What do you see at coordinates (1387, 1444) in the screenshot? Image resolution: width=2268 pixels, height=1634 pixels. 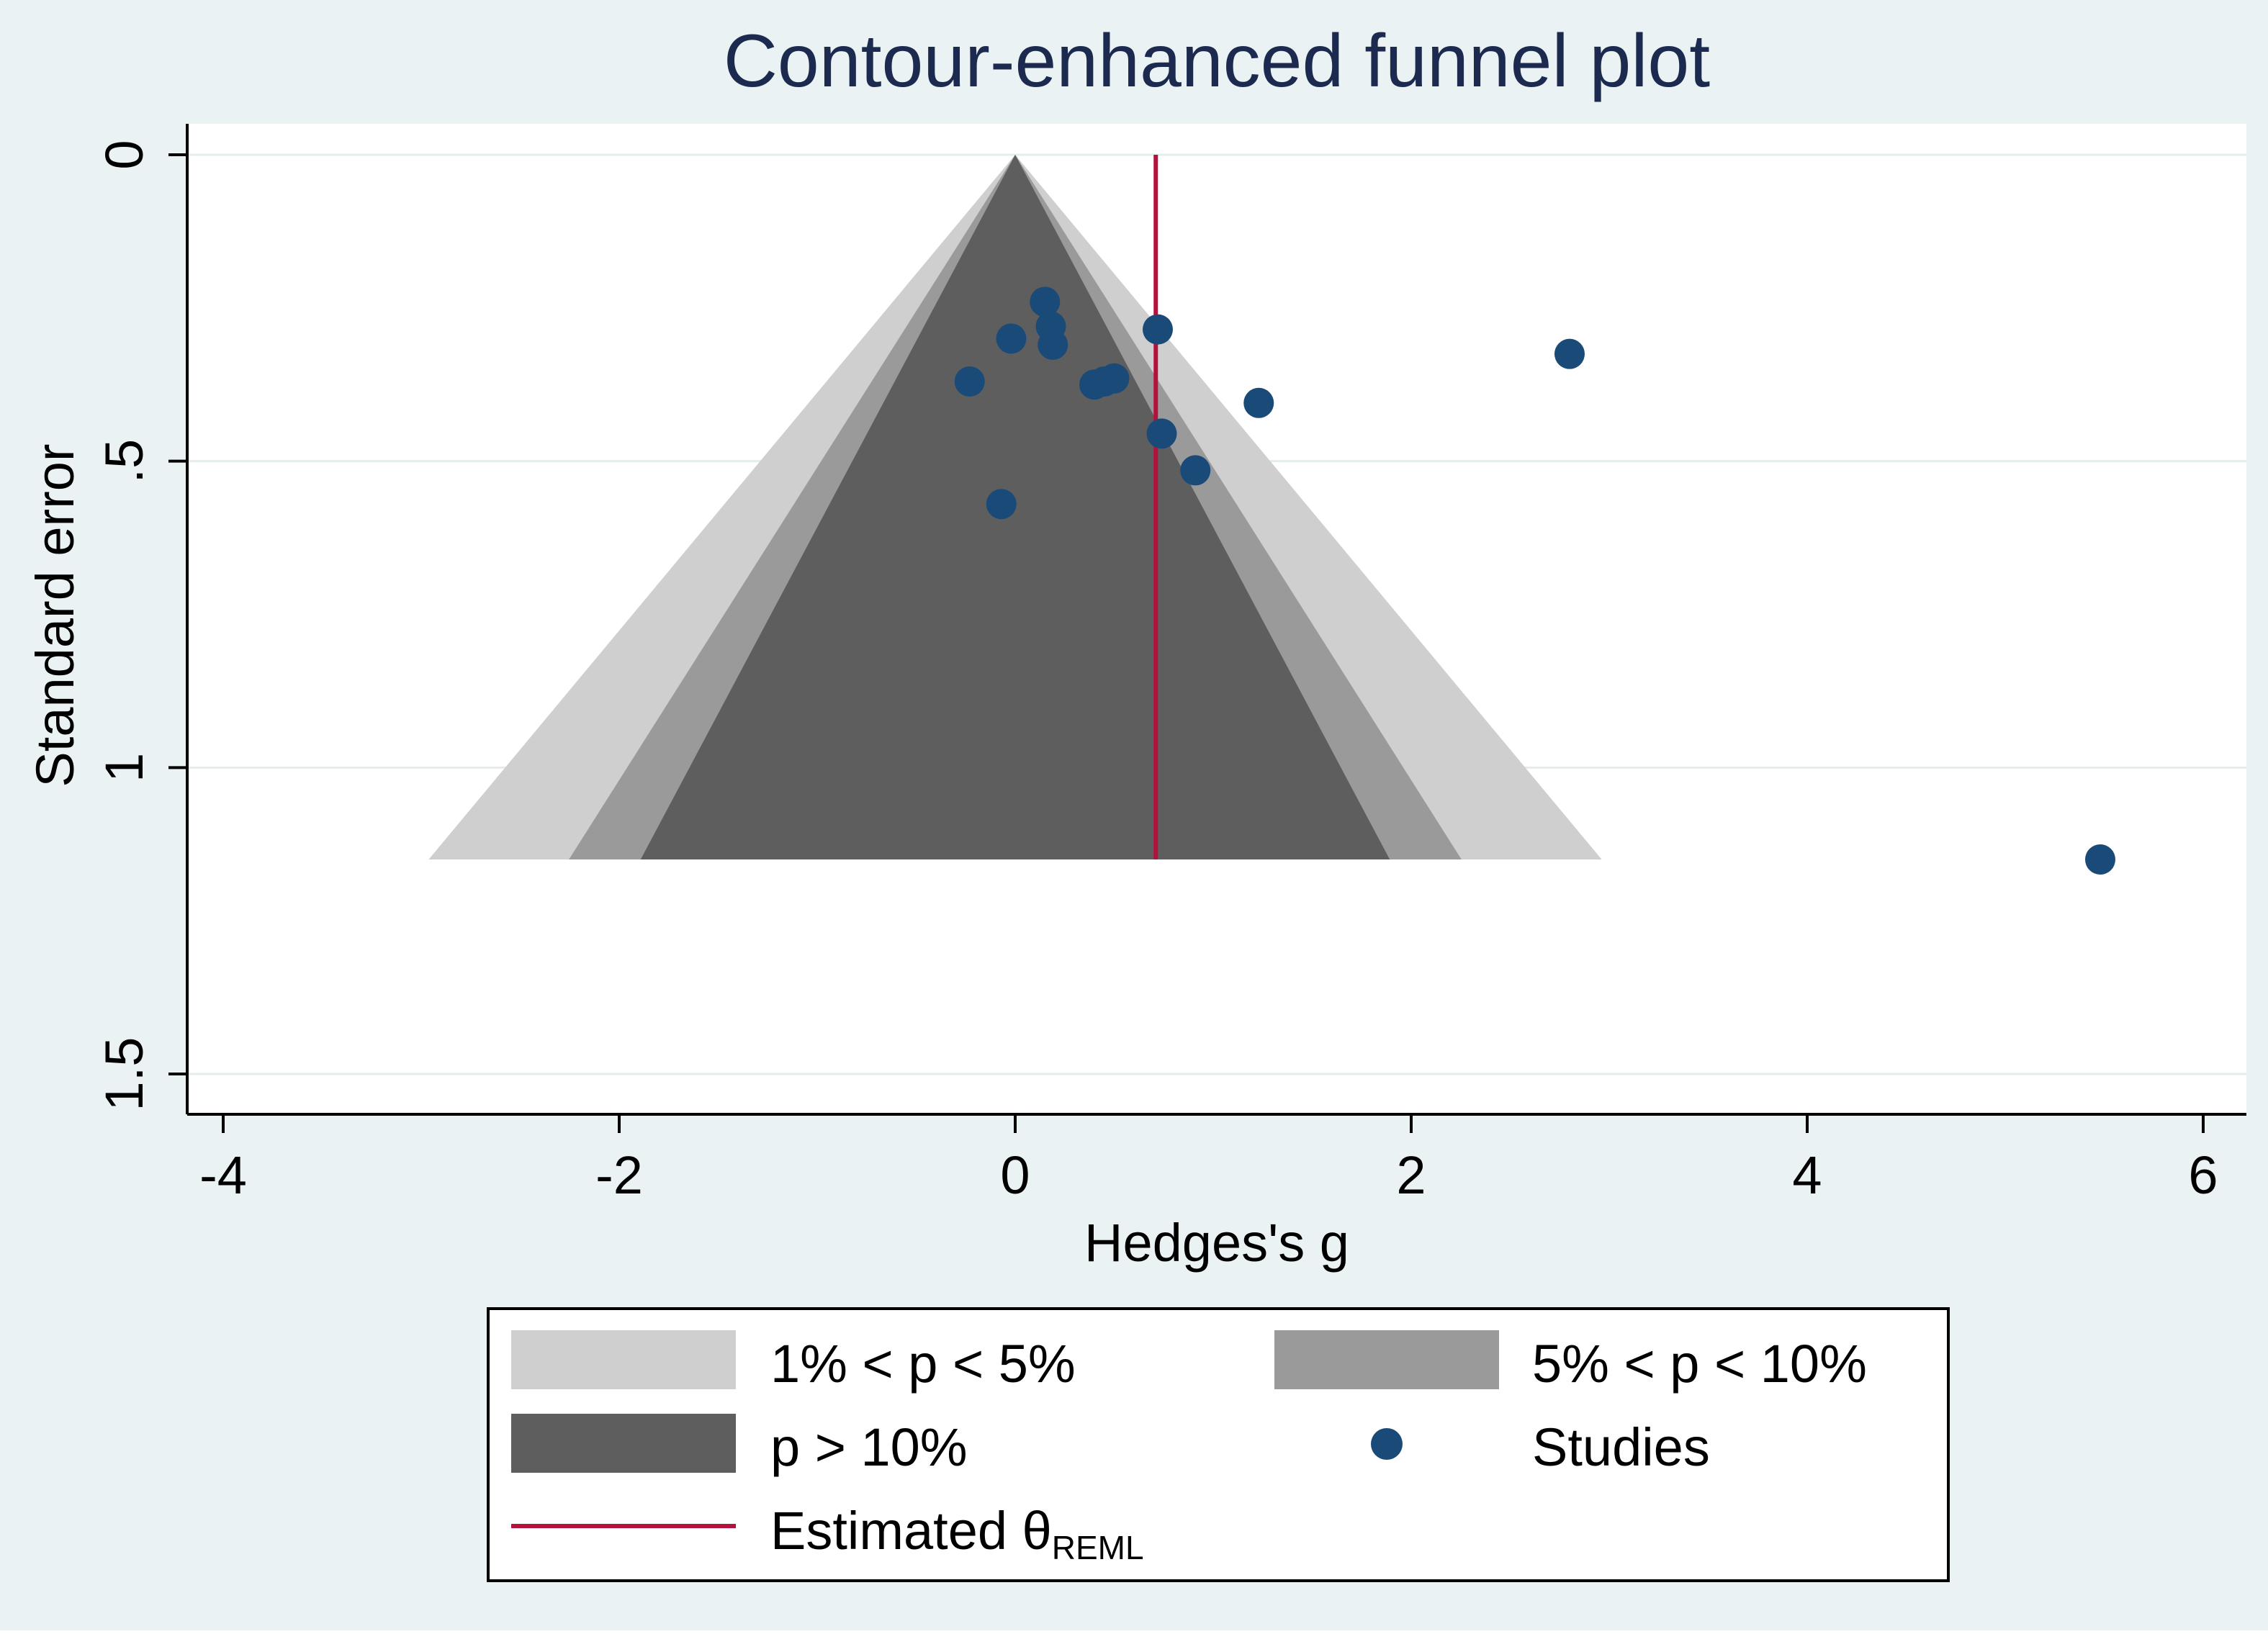 I see `legend-marker-studies` at bounding box center [1387, 1444].